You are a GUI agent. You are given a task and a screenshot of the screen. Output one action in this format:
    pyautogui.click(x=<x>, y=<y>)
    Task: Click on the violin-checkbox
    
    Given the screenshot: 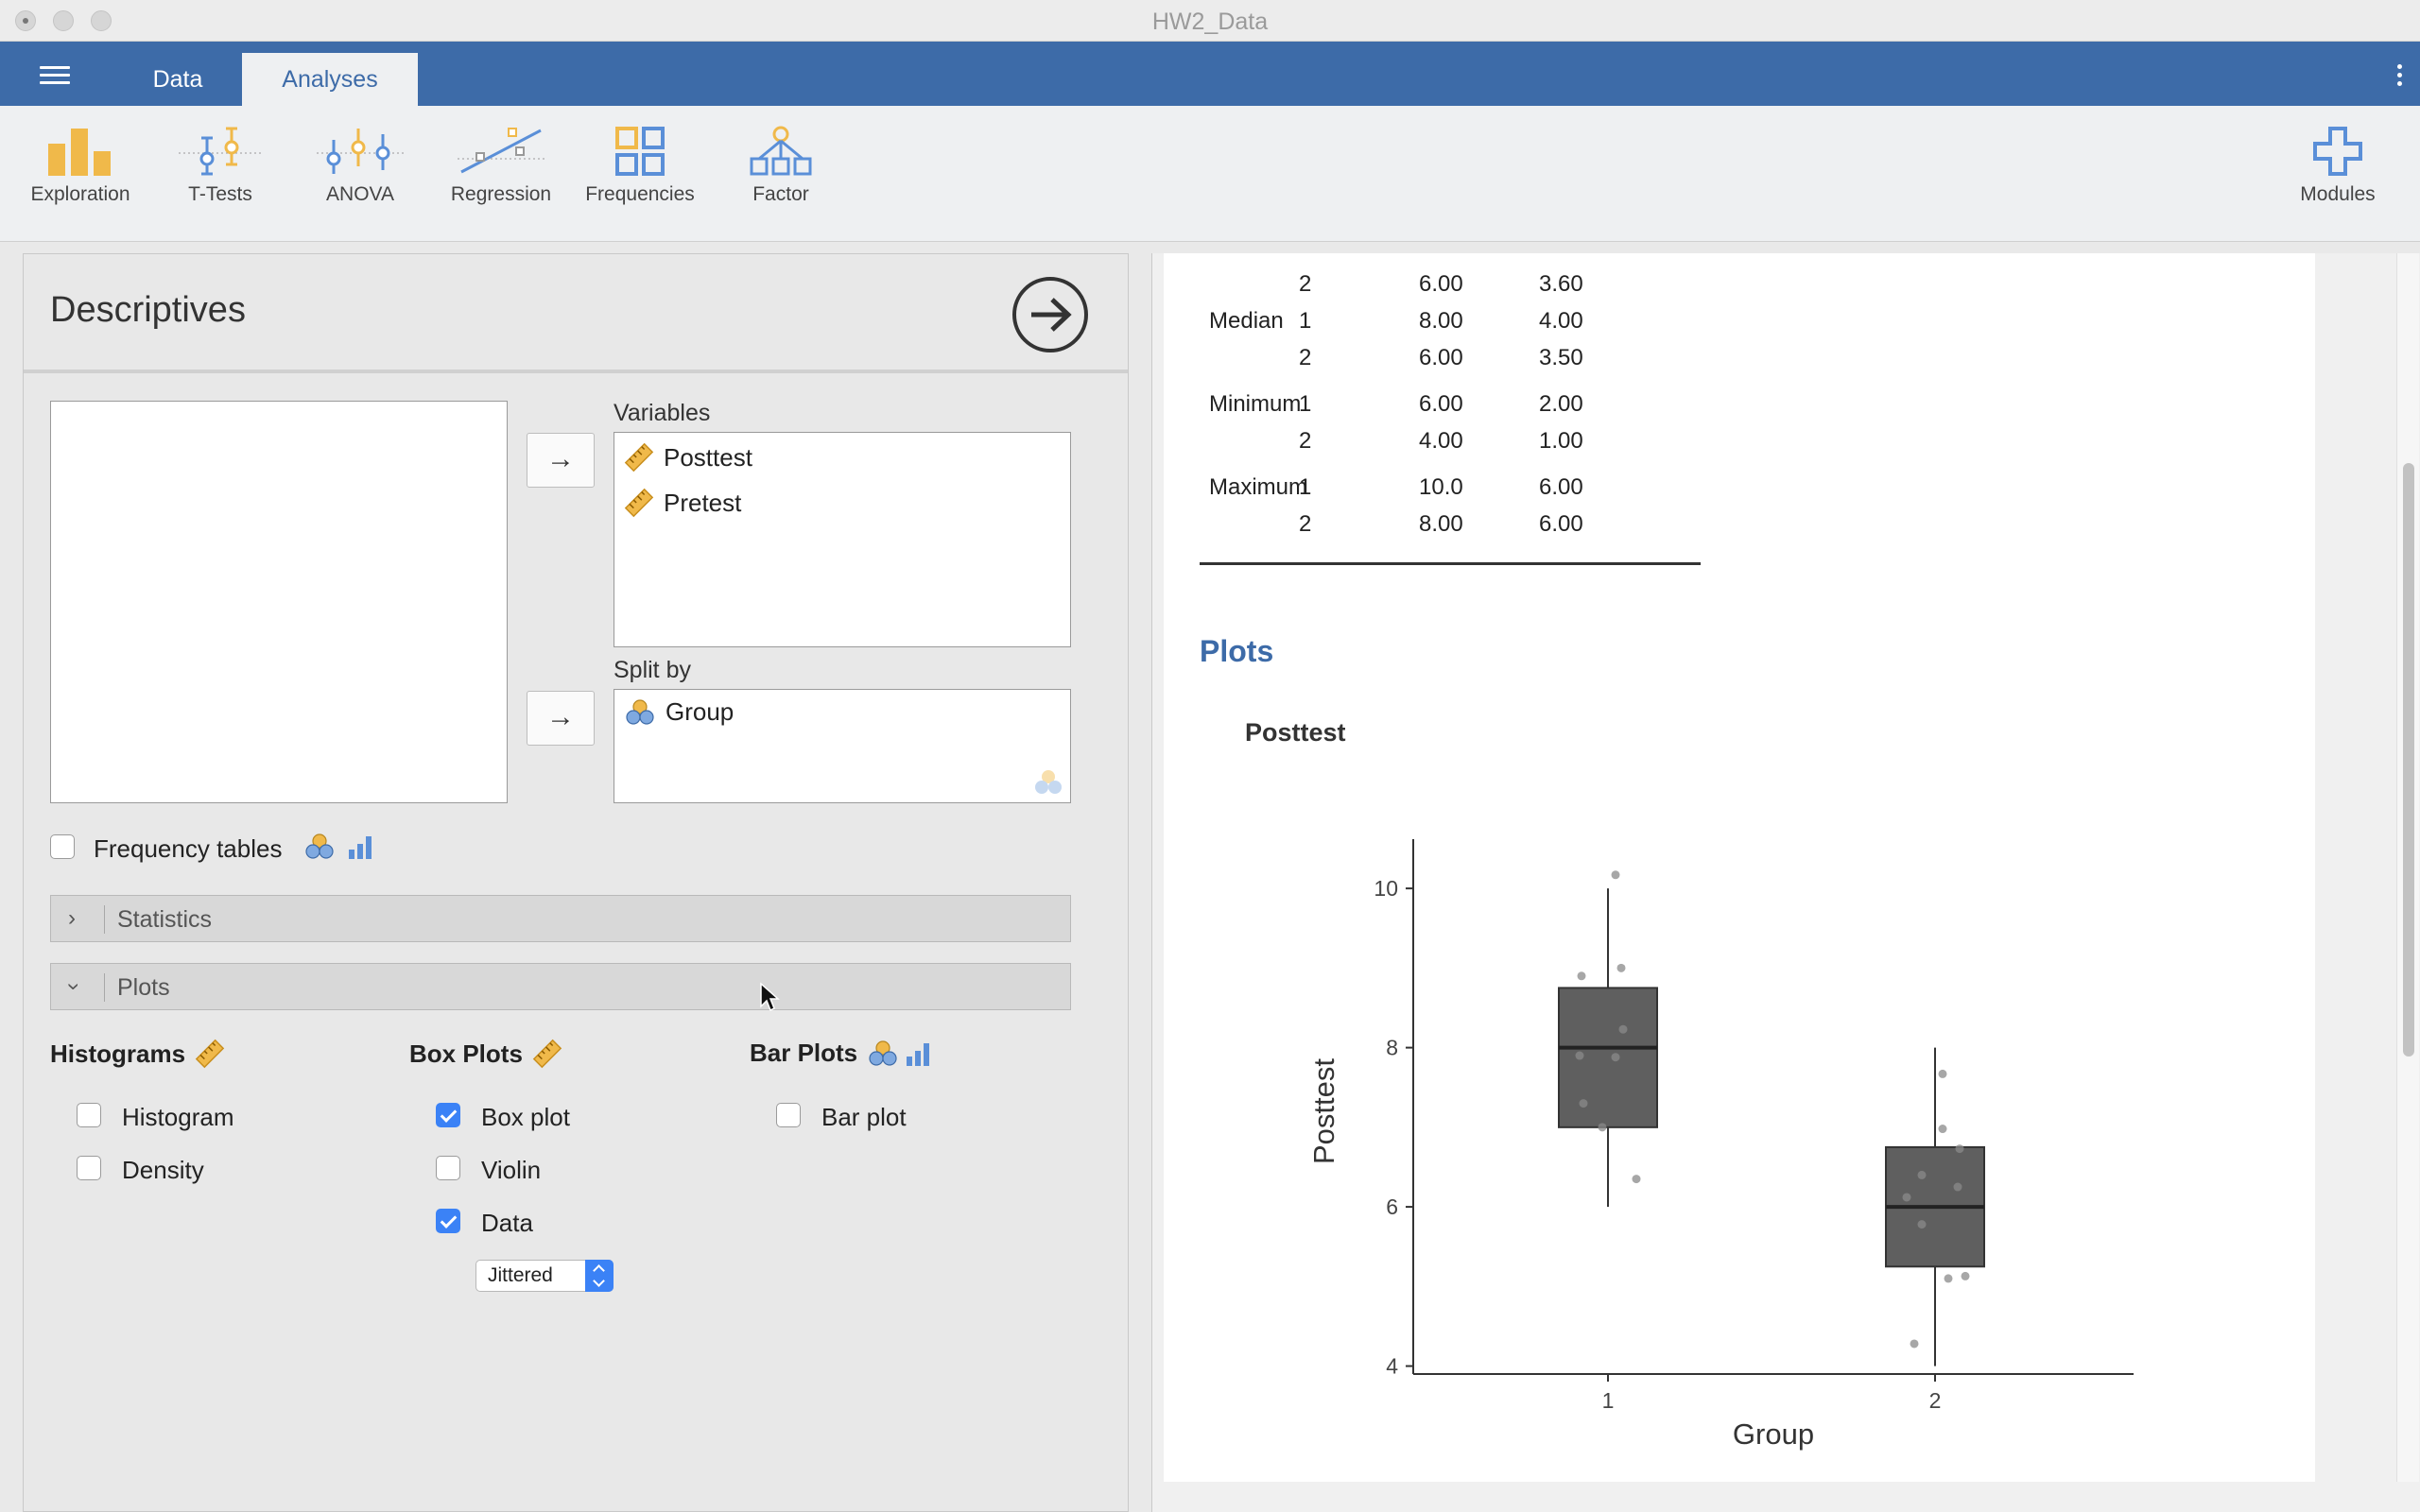 What is the action you would take?
    pyautogui.click(x=448, y=1168)
    